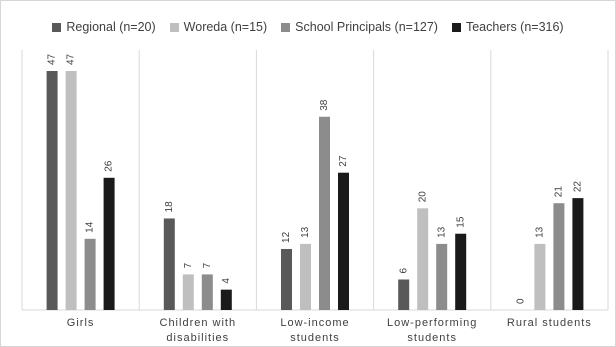 Image resolution: width=616 pixels, height=347 pixels. I want to click on legend-item-teachers: Teachers (n=316), so click(507, 27).